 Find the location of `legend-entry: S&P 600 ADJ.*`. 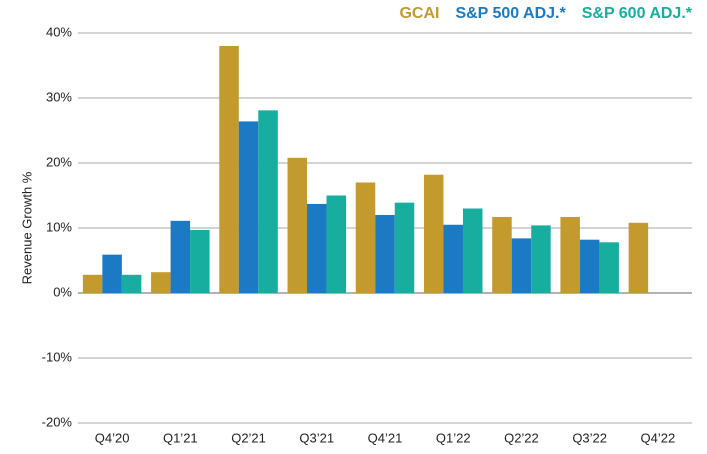

legend-entry: S&P 600 ADJ.* is located at coordinates (637, 13).